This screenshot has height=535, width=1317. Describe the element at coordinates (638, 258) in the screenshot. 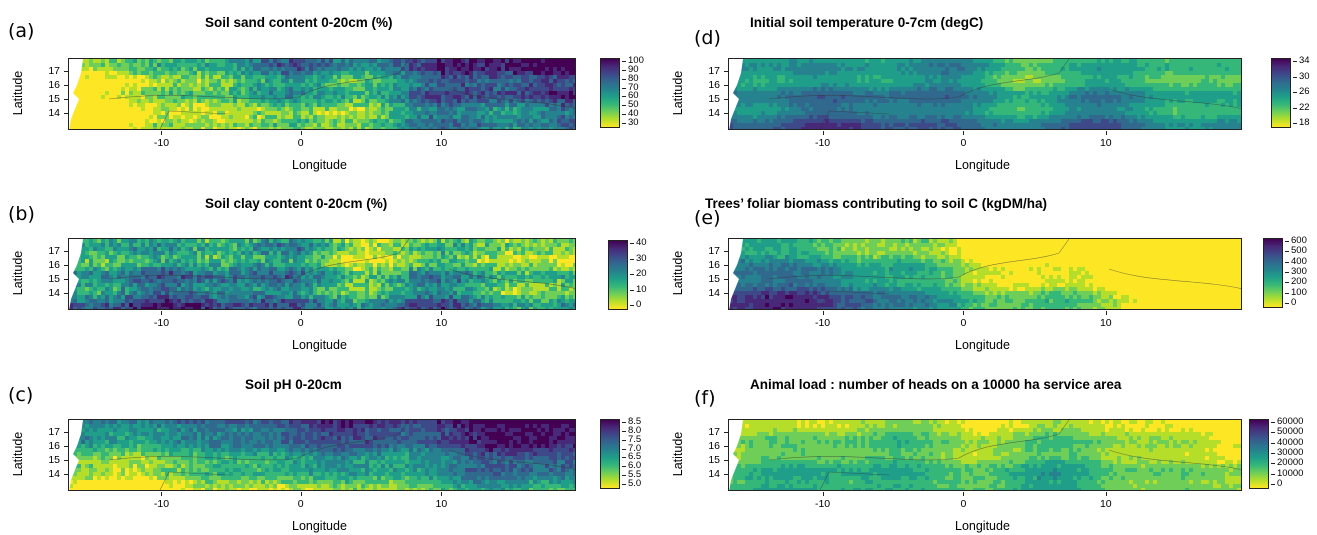

I see `legend-tick-label: 30` at that location.